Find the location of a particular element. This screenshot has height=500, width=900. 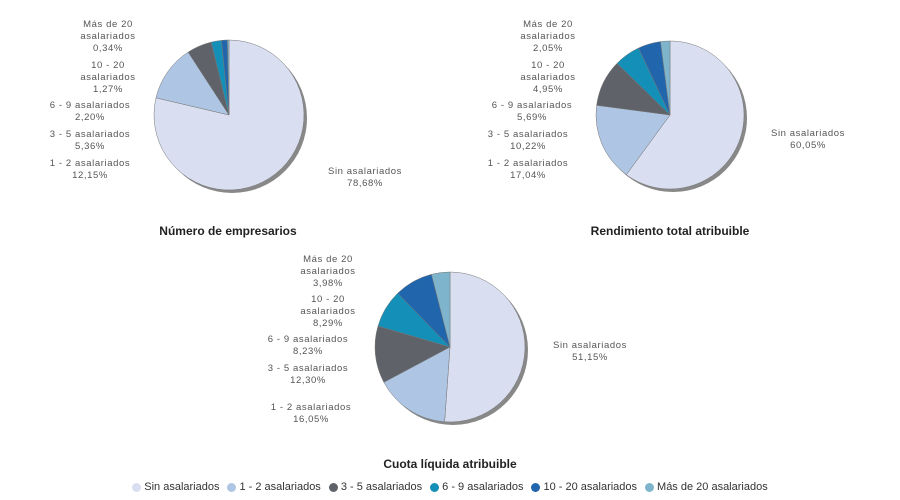

slice-label: 10 - 20 asalariados 8,29% is located at coordinates (328, 312).